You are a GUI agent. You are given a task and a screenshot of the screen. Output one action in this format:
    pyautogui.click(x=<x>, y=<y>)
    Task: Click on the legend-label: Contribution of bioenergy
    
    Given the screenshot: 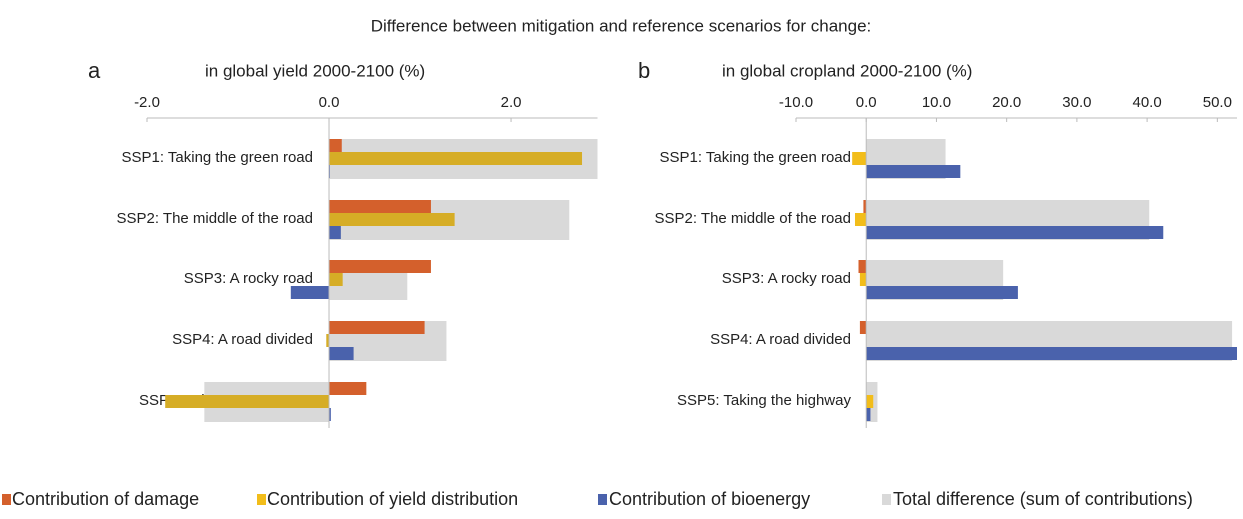 What is the action you would take?
    pyautogui.click(x=709, y=499)
    